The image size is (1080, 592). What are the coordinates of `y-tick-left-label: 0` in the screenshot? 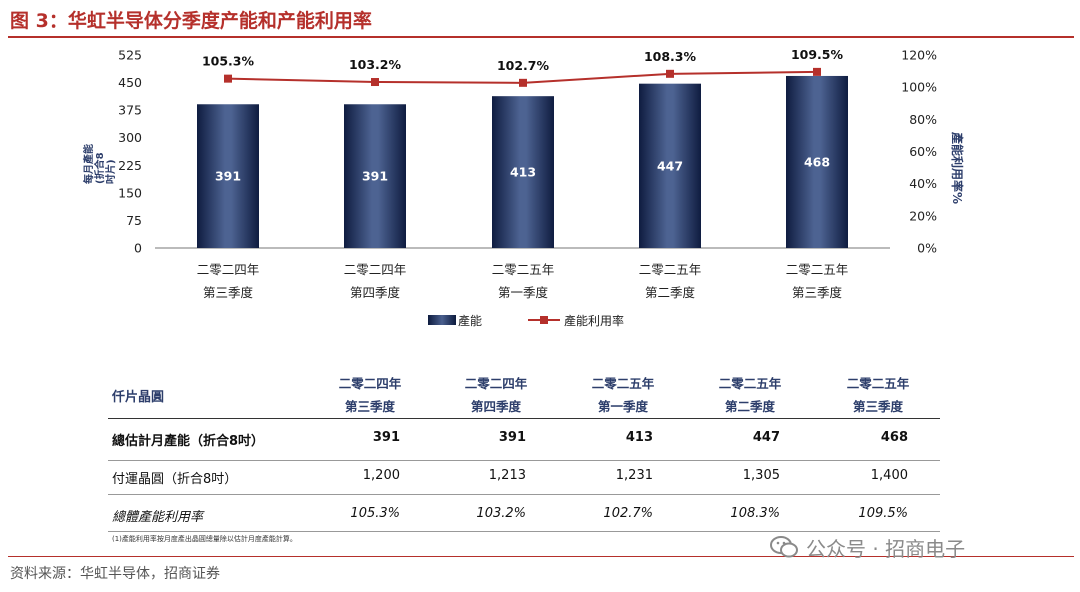 It's located at (138, 248).